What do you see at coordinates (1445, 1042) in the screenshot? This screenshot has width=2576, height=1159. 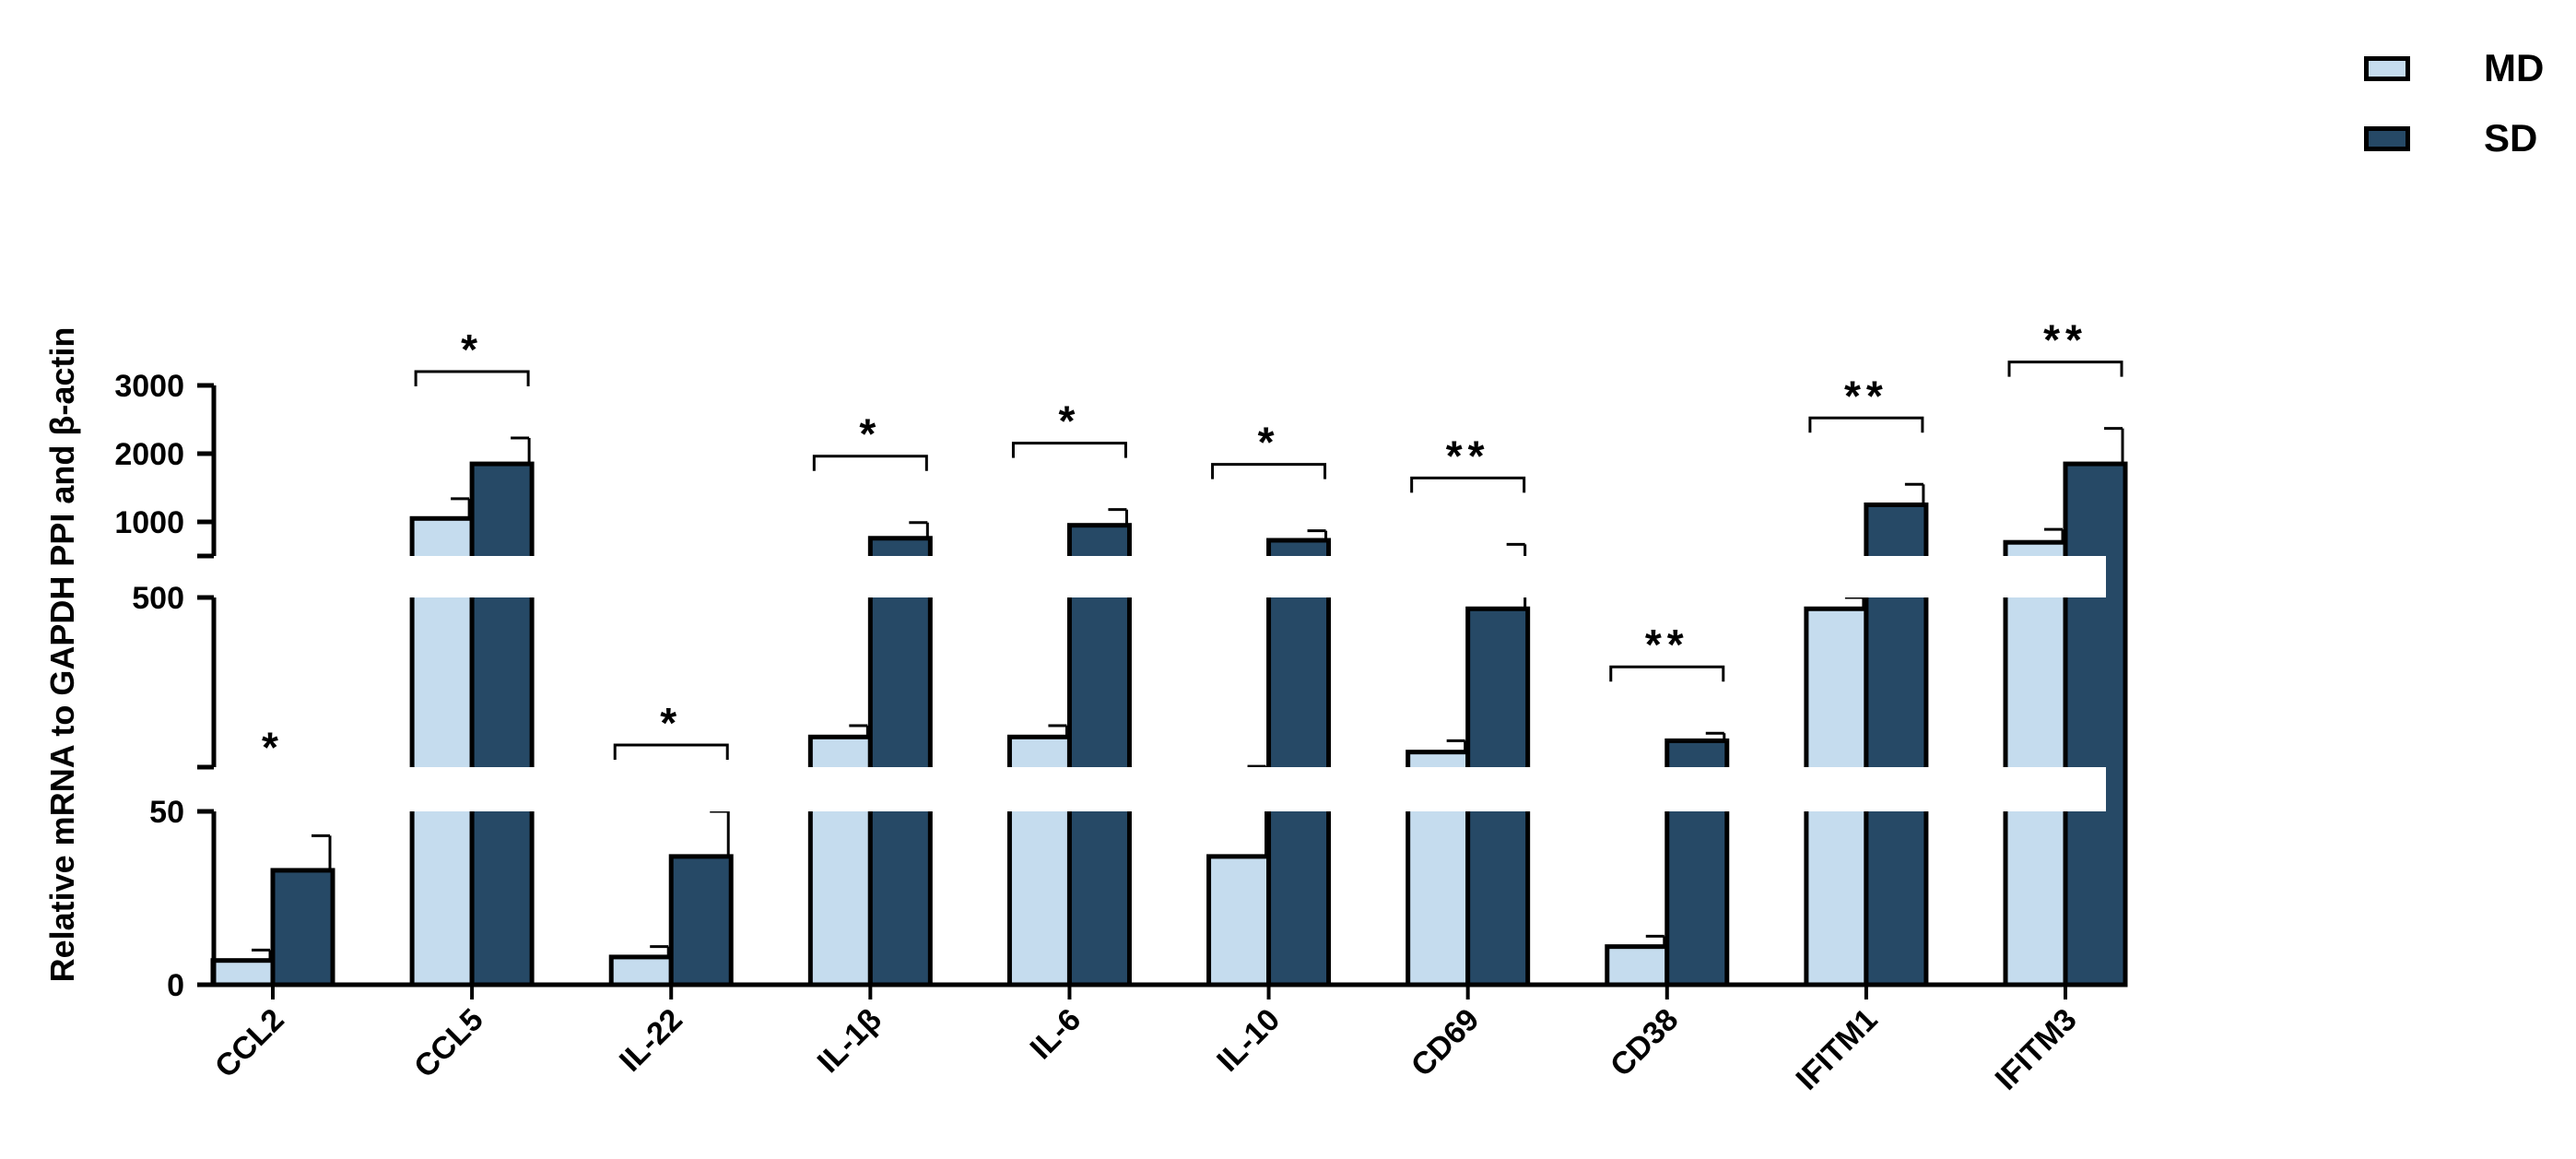 I see `x-tick-label: CD69` at bounding box center [1445, 1042].